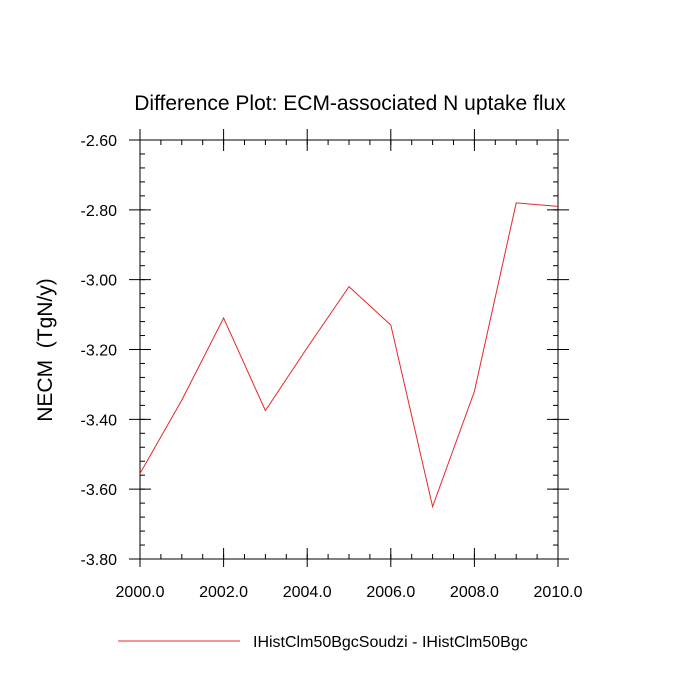 Image resolution: width=700 pixels, height=700 pixels. What do you see at coordinates (140, 592) in the screenshot?
I see `x-tick-label: 2000.0` at bounding box center [140, 592].